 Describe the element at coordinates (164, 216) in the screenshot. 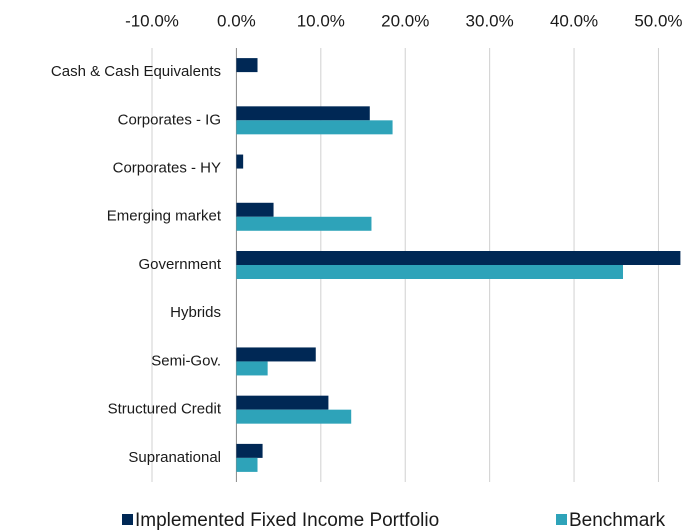

I see `category-label: Emerging market` at that location.